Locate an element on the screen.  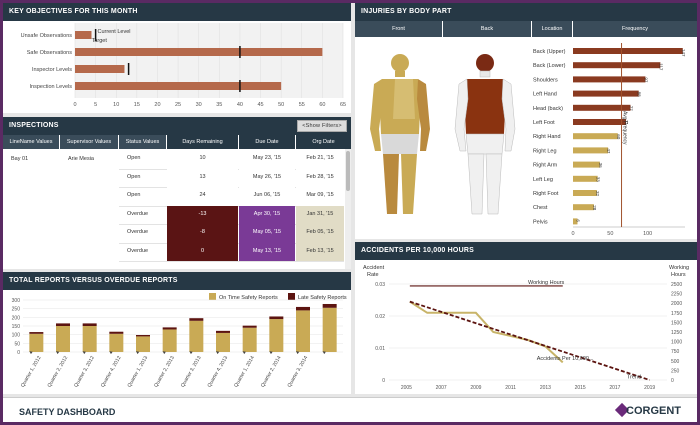
x-tick-label: 35 is located at coordinates (219, 105).